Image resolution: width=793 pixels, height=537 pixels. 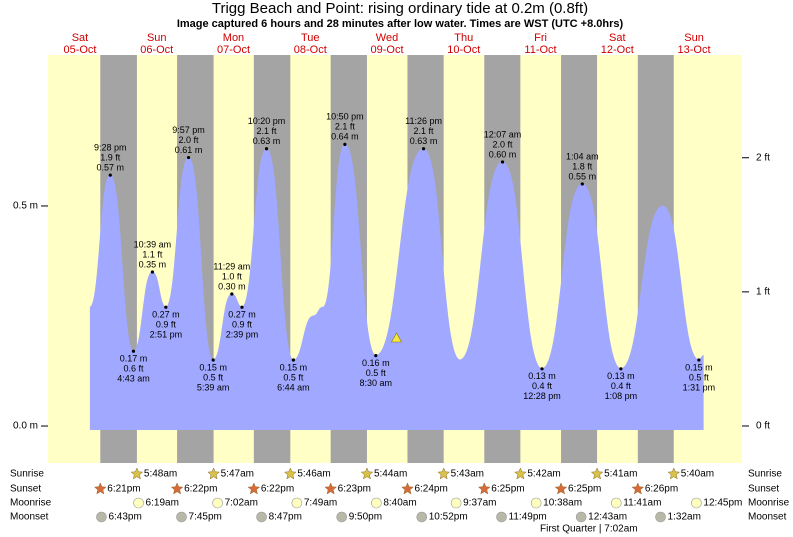 What do you see at coordinates (153, 244) in the screenshot?
I see `extreme-label: 10:39 am` at bounding box center [153, 244].